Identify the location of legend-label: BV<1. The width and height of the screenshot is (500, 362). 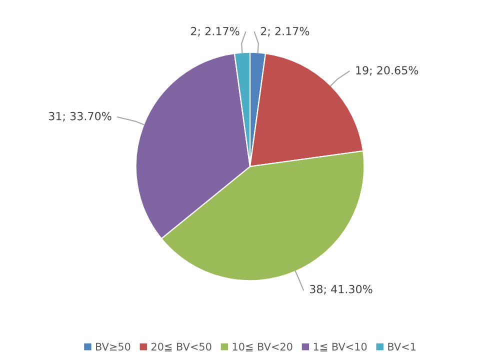
(402, 346).